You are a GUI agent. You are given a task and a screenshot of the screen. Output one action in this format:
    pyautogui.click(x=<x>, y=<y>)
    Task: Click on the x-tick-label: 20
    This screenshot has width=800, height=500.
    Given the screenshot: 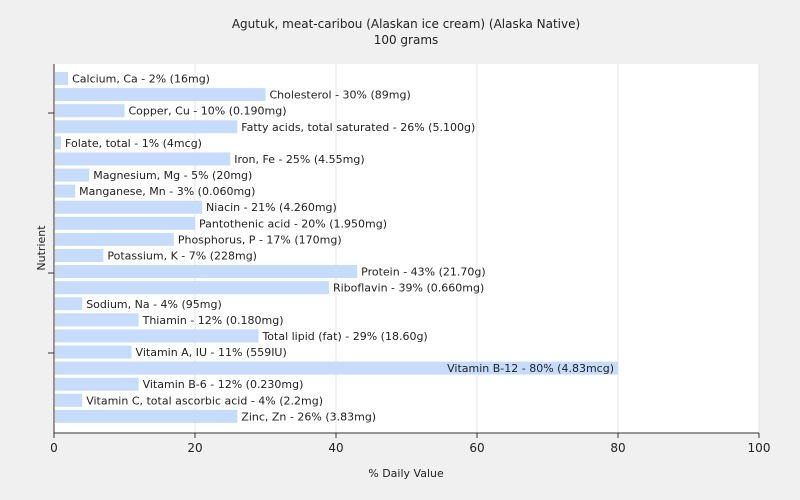 What is the action you would take?
    pyautogui.click(x=194, y=448)
    